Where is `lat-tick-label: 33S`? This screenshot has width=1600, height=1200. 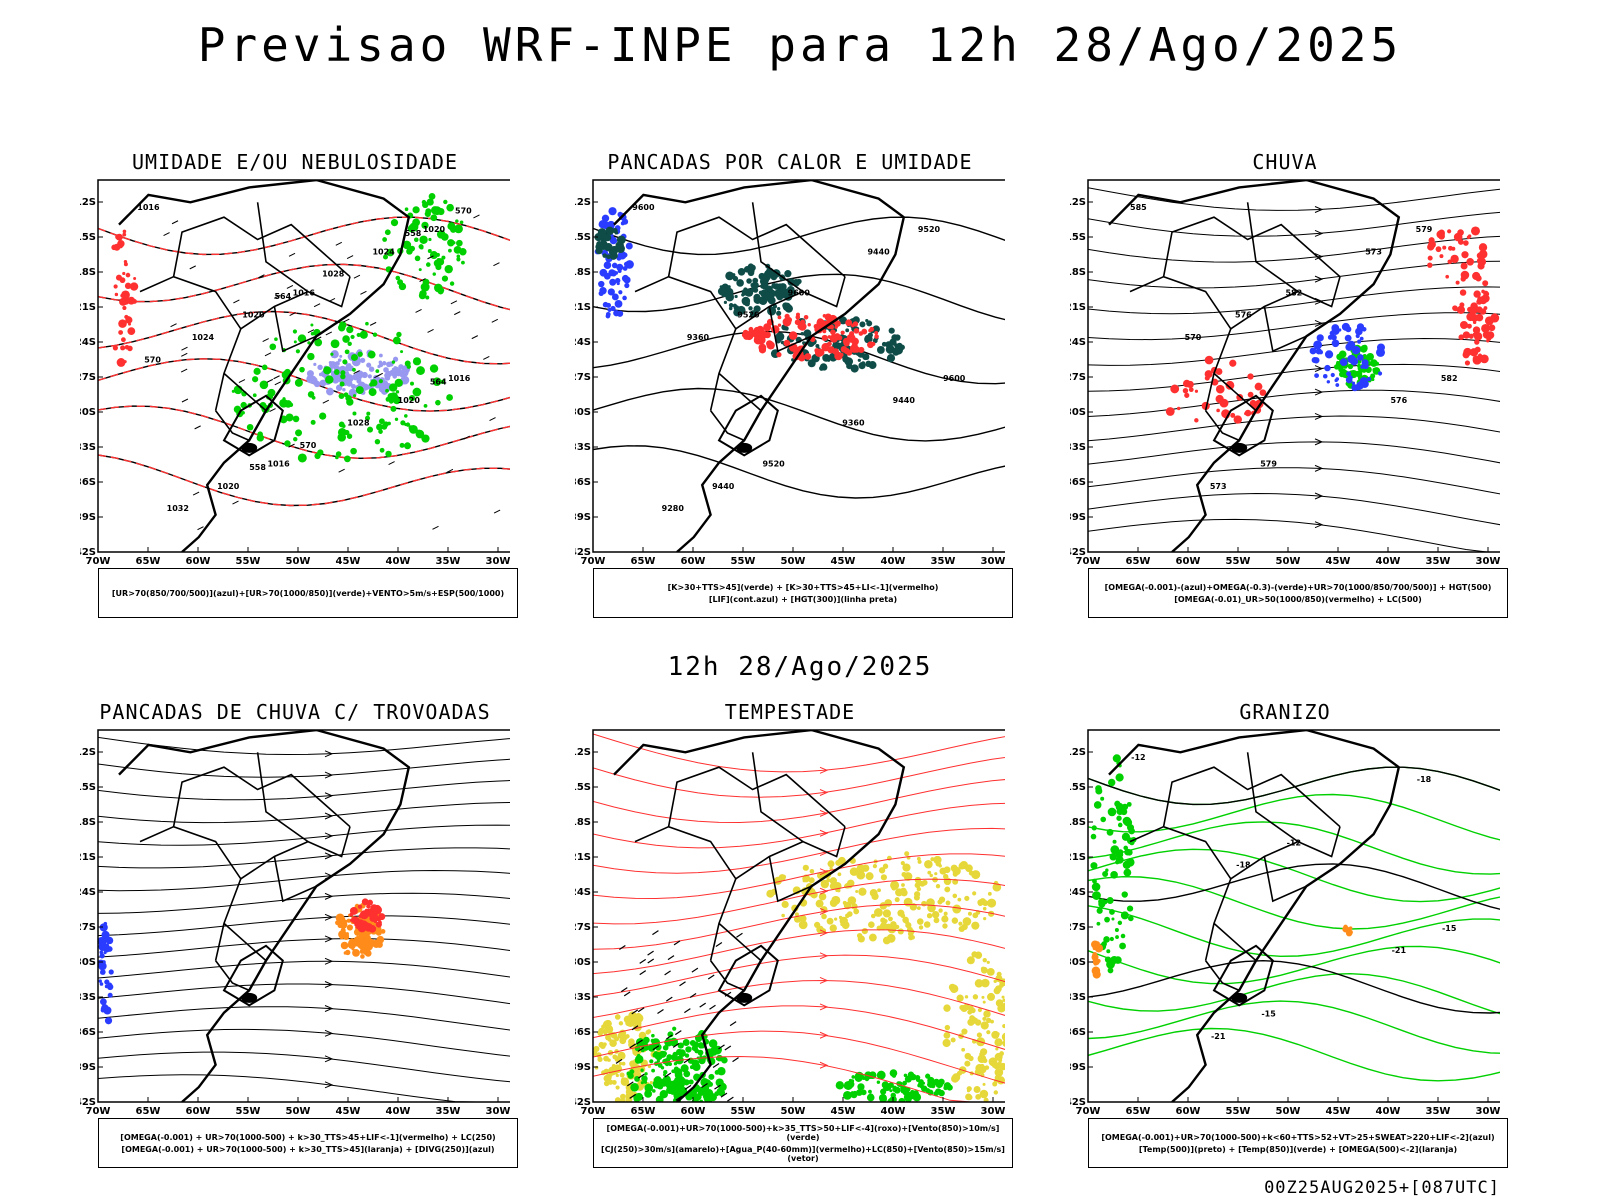
lat-tick-label: 33S is located at coordinates (1078, 997).